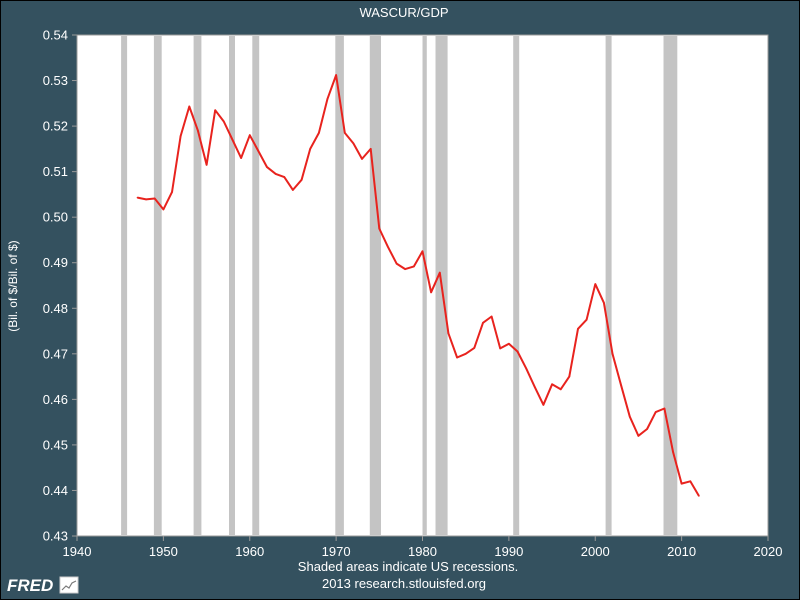  Describe the element at coordinates (55, 490) in the screenshot. I see `y-tick-label: 0.44` at that location.